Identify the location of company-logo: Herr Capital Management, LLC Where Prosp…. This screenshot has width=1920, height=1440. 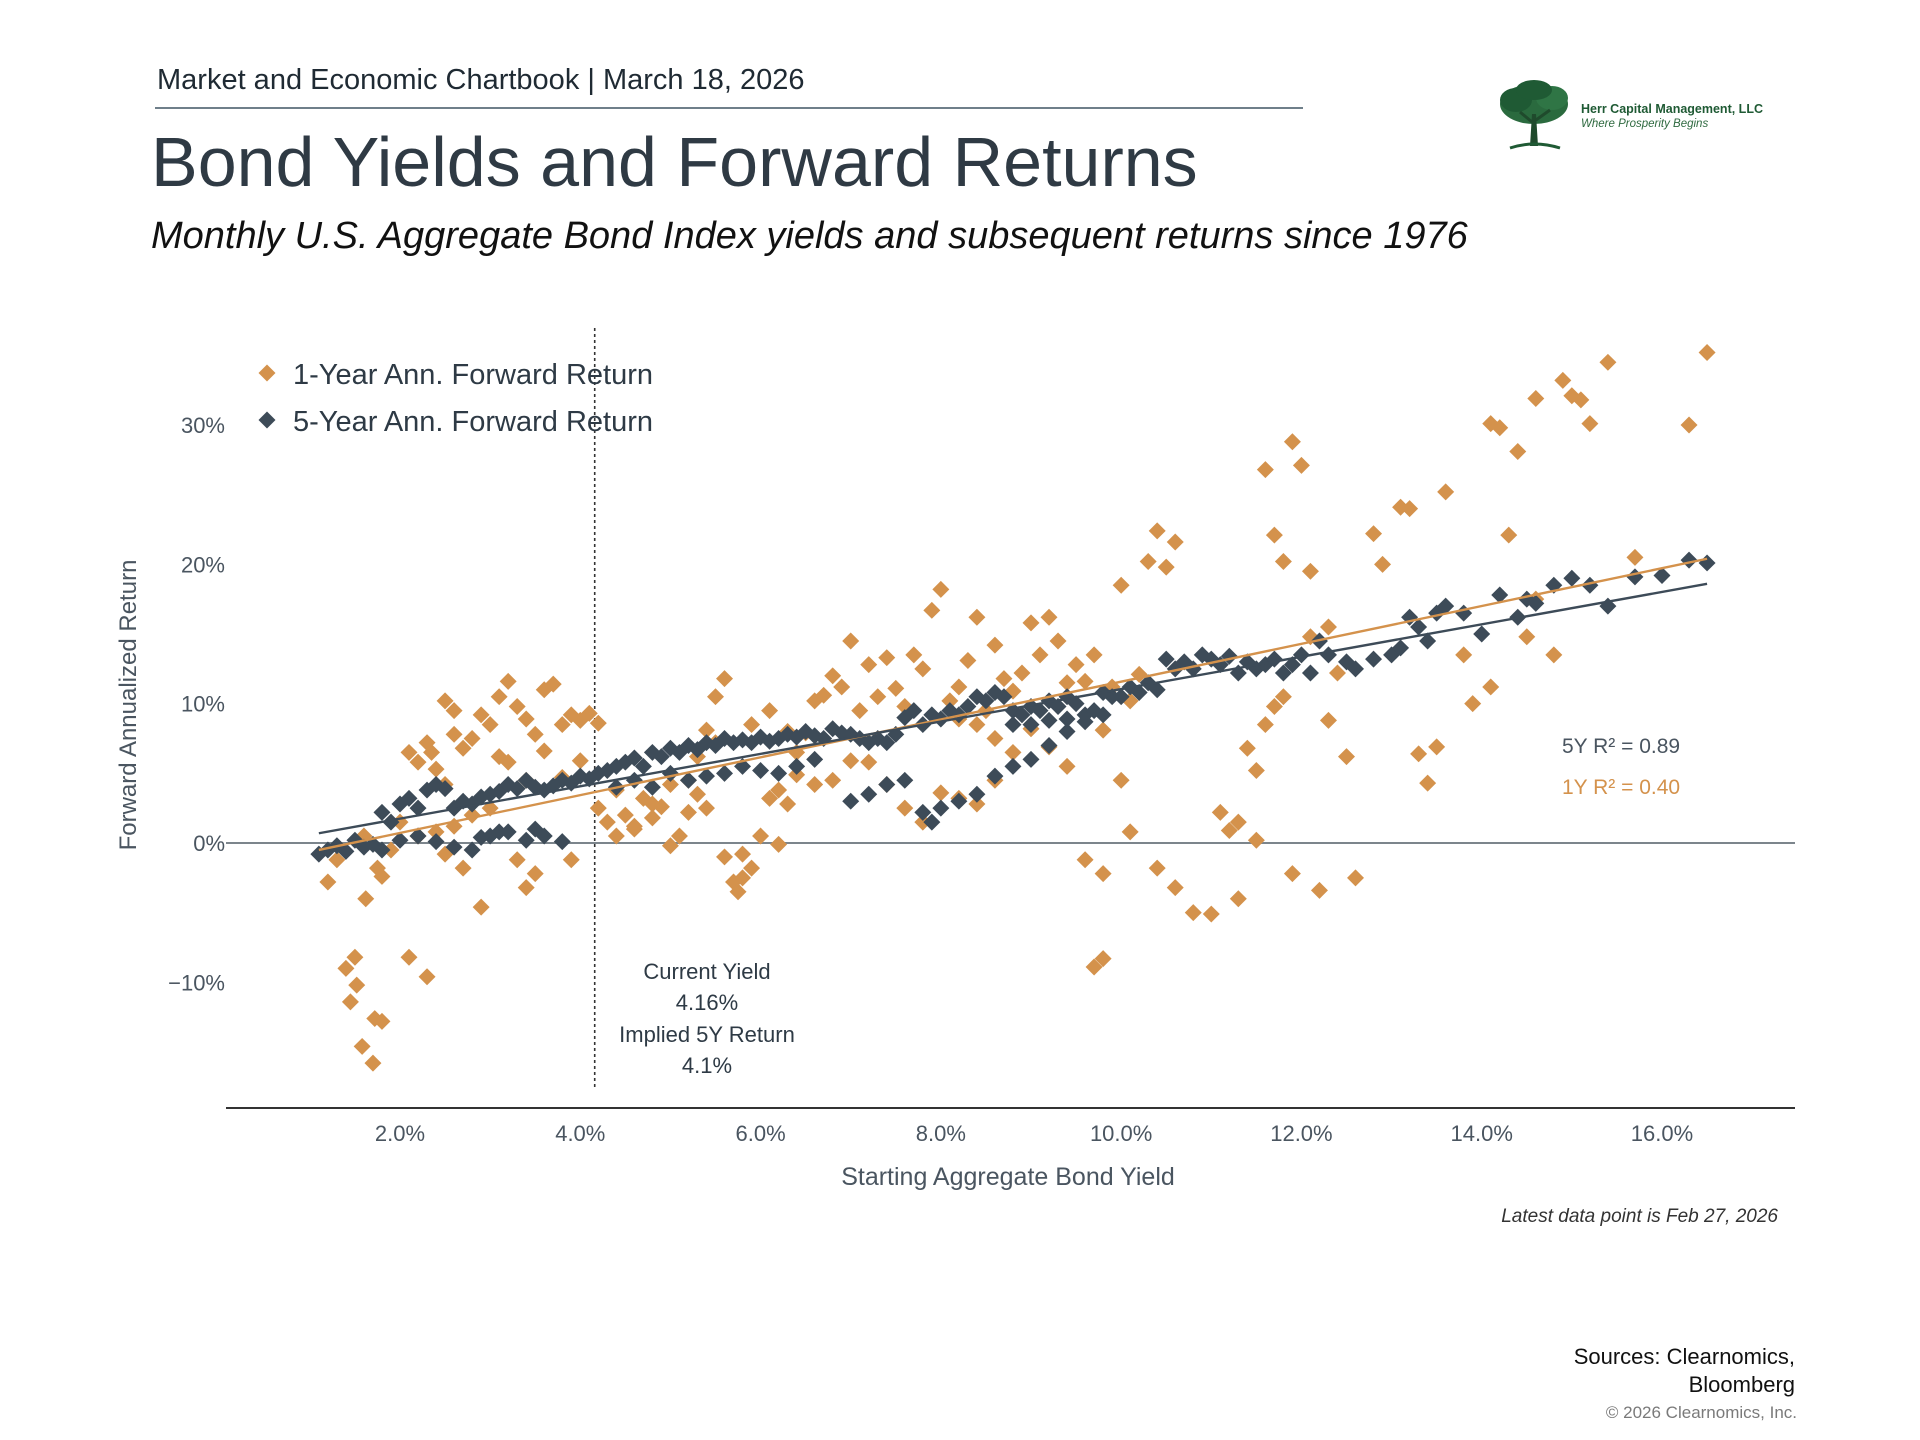
(1642, 117).